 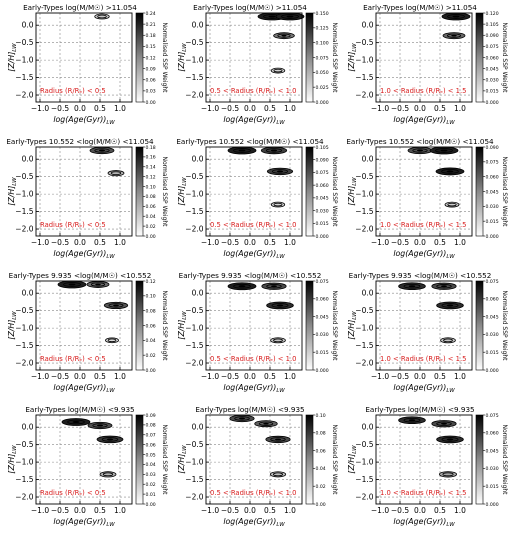 I want to click on colorbar-tick-label: 0.075, so click(x=492, y=282).